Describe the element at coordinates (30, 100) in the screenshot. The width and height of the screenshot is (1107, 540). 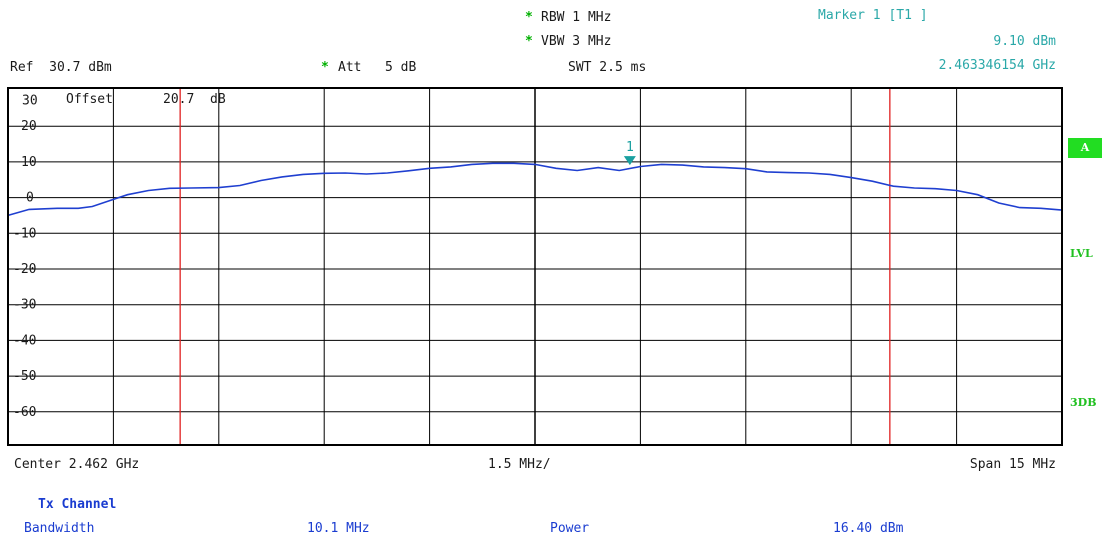
I see `y-tick-label: 30` at that location.